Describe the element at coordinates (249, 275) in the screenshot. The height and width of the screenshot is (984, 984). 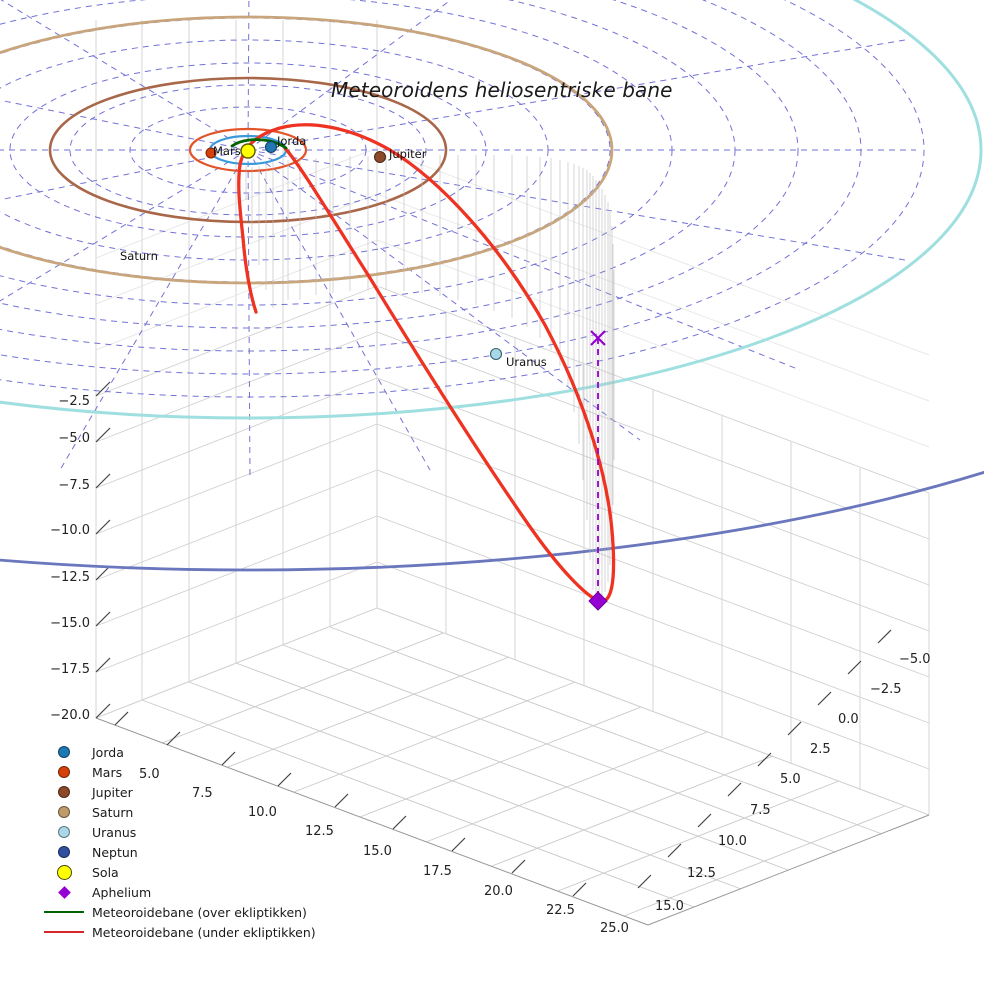
I see `meteoroid-track-below-ecliptic-branch` at that location.